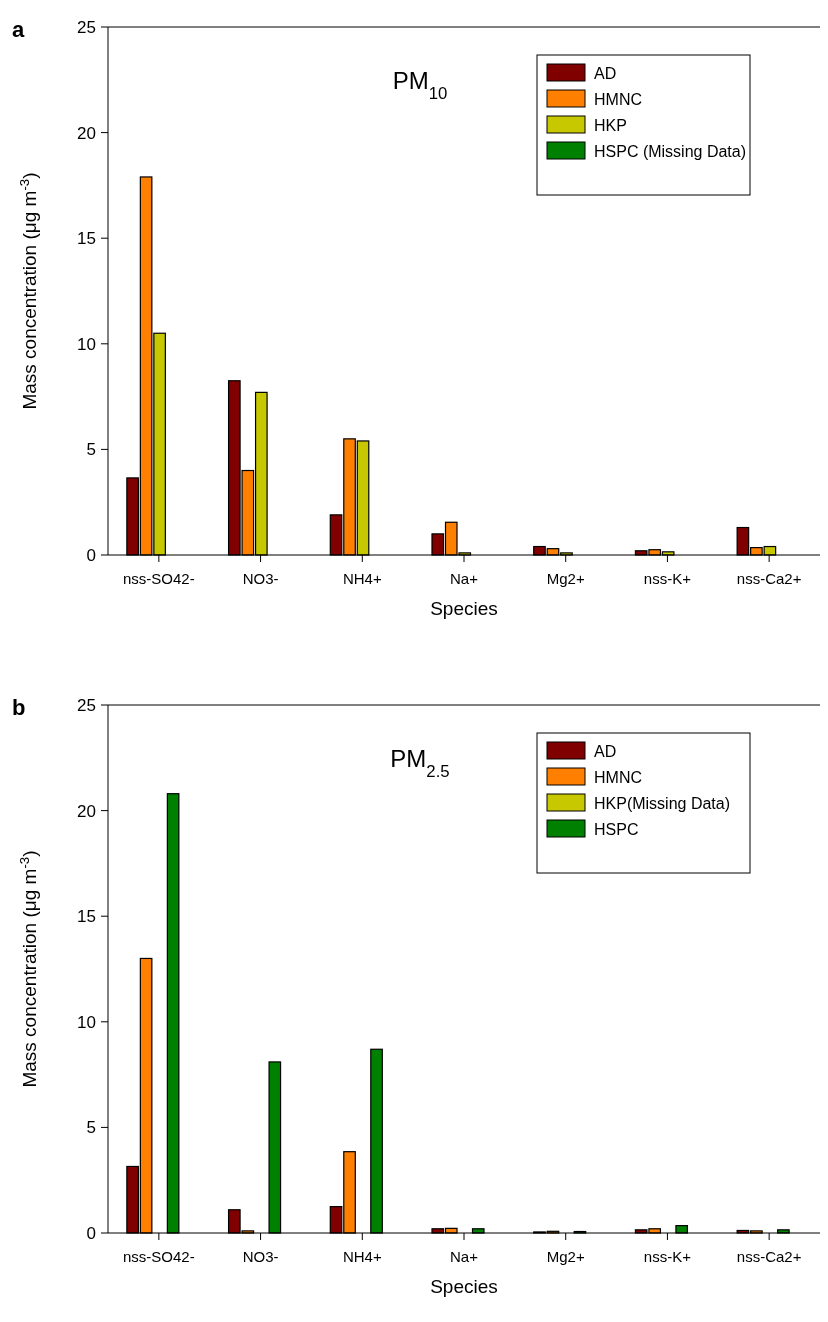 This screenshot has width=828, height=1322. What do you see at coordinates (18, 29) in the screenshot?
I see `text: a` at bounding box center [18, 29].